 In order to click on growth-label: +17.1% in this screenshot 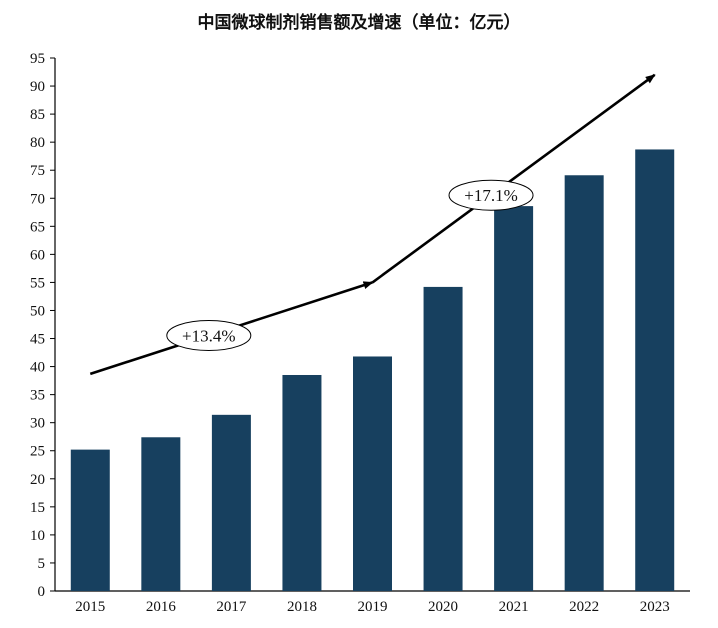, I will do `click(491, 195)`.